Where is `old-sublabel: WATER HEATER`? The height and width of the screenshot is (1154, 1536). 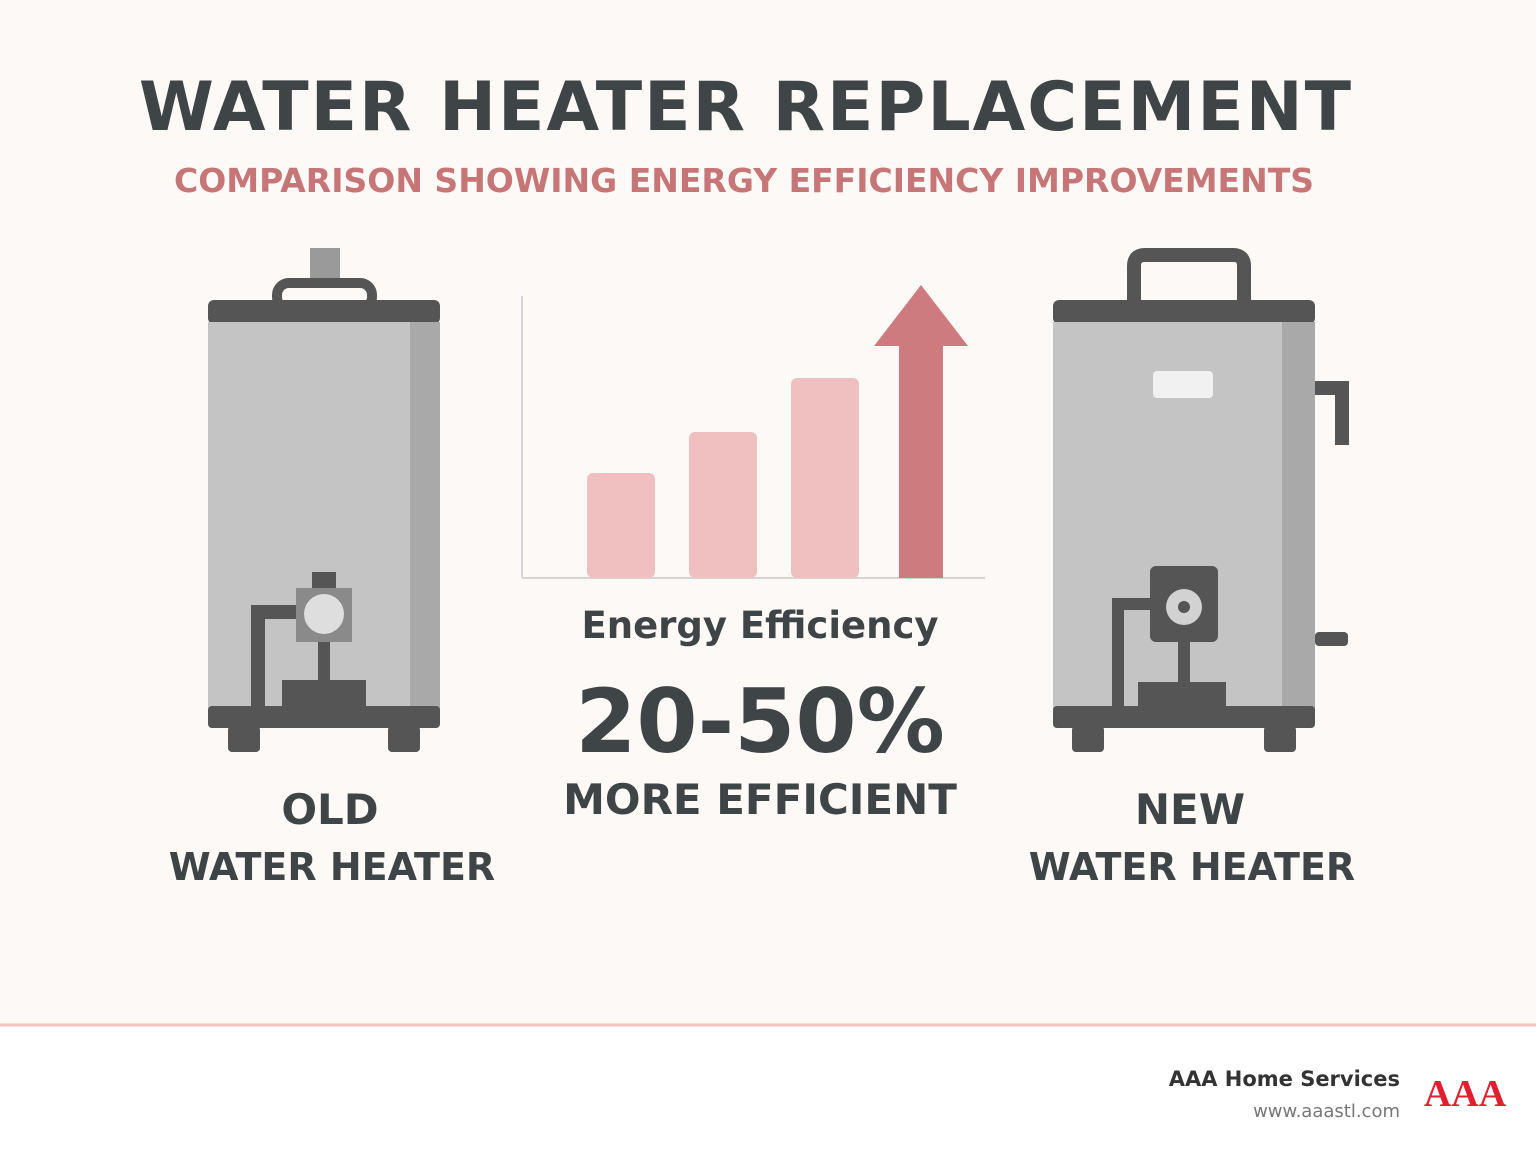
old-sublabel: WATER HEATER is located at coordinates (332, 867).